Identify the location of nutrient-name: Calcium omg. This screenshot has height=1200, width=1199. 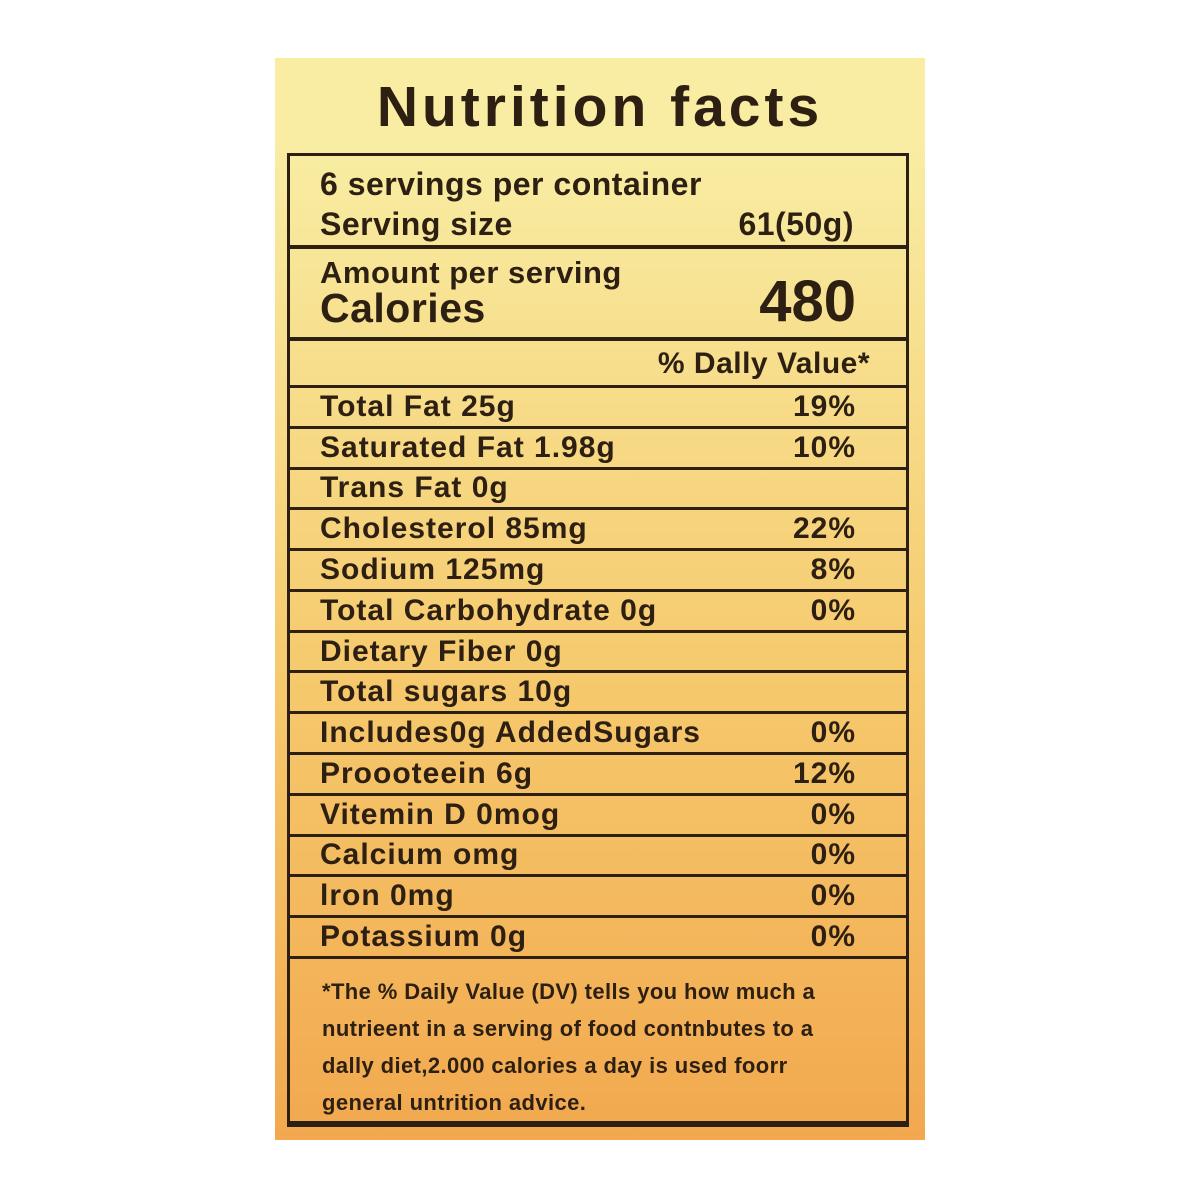
(420, 855).